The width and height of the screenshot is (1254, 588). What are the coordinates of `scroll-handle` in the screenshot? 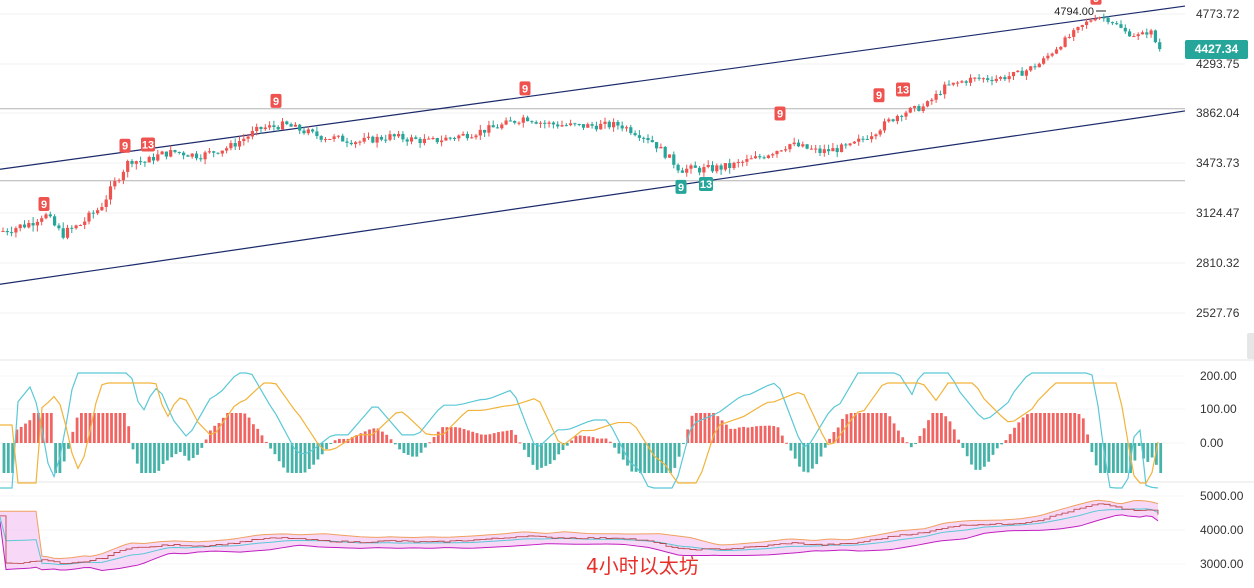 It's located at (1250, 346).